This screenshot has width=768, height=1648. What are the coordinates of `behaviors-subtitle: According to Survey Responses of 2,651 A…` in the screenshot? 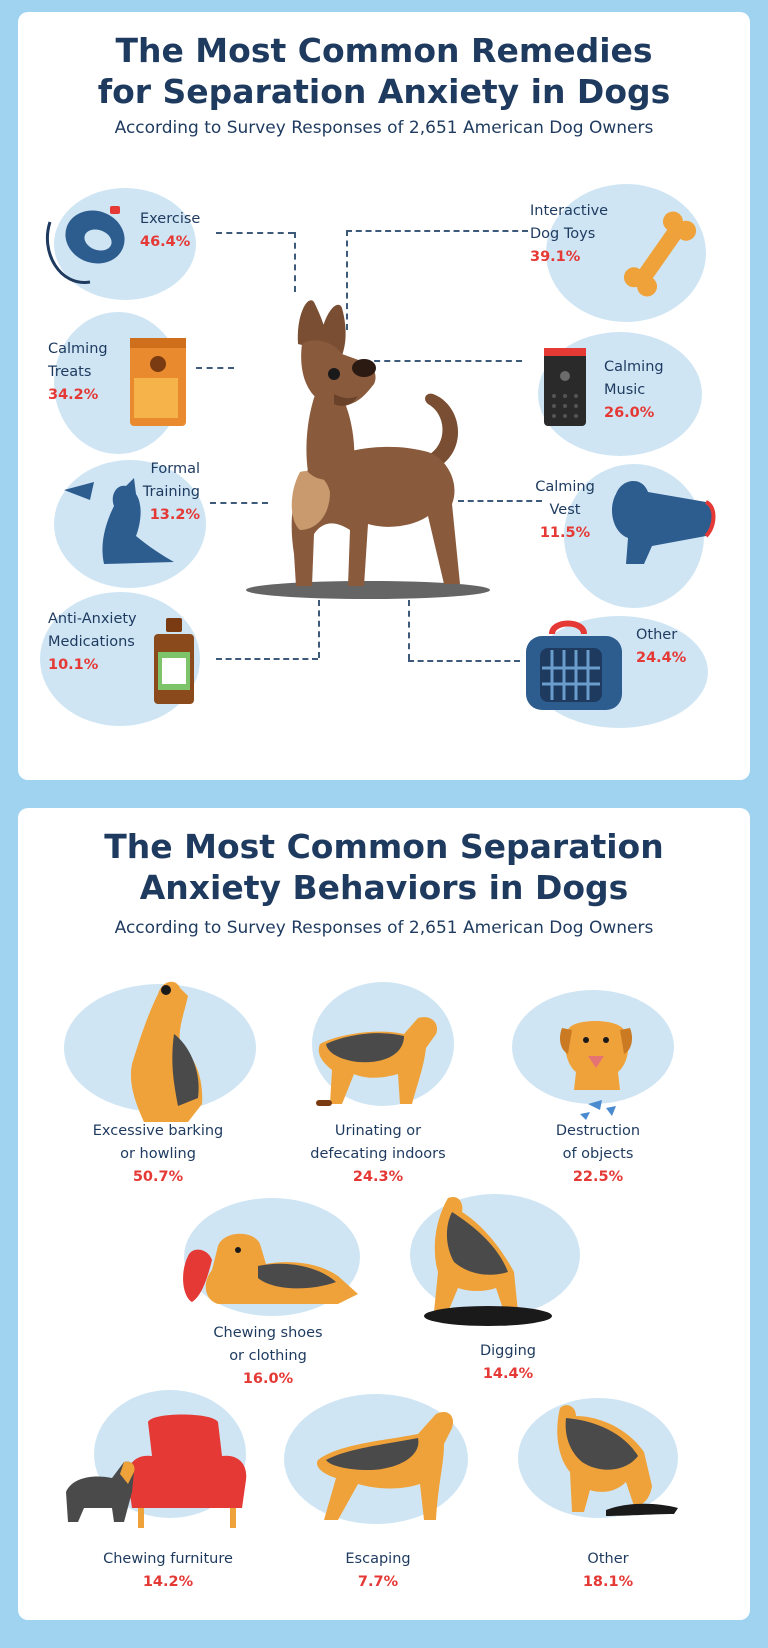 It's located at (384, 928).